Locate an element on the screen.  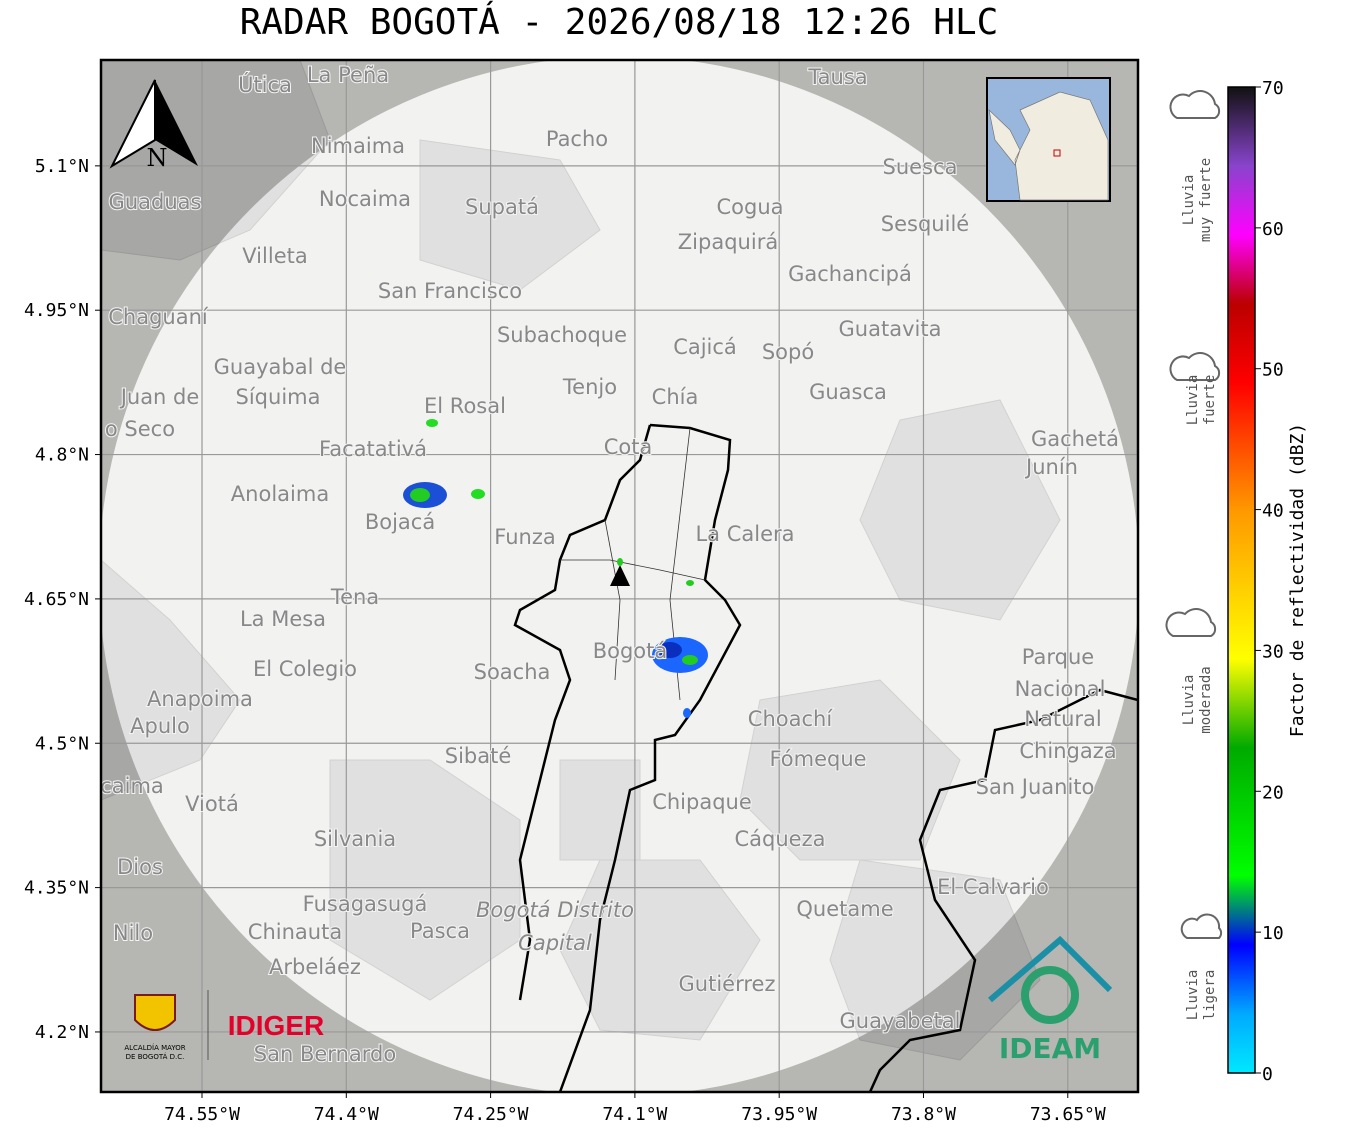
y-tick-label: 5.1°N is located at coordinates (62, 166).